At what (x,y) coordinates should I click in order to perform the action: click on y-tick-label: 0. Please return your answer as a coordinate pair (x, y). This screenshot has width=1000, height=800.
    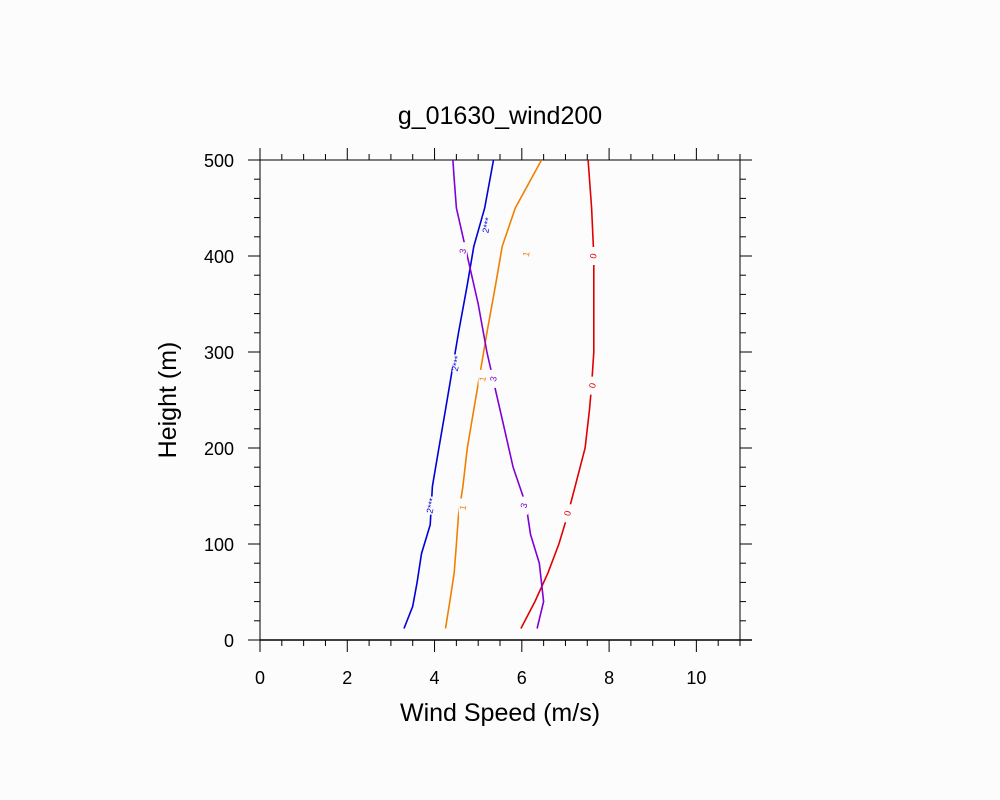
    Looking at the image, I should click on (229, 641).